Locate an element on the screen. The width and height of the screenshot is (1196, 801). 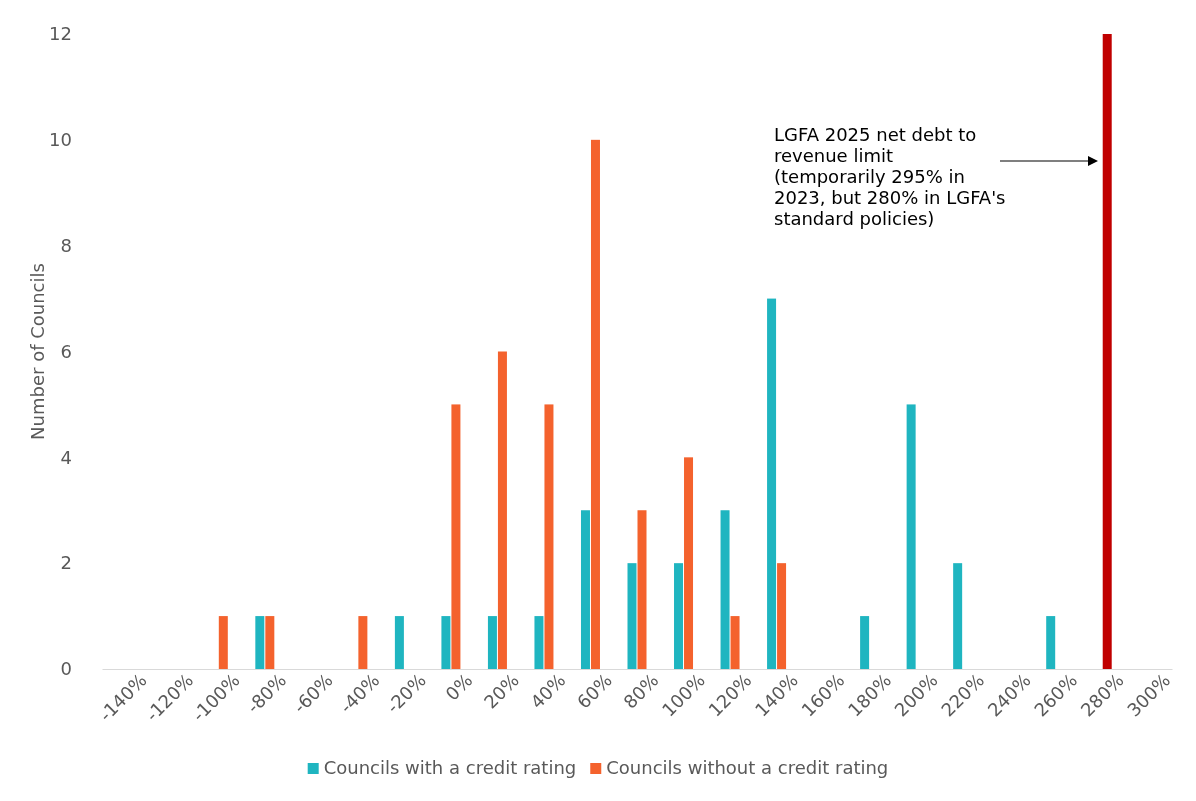
annotation: LGFA 2025 net debt to revenue limit (temporarily 295% in 2023, but 280% in LGFA's standard policies) is located at coordinates (890, 177).